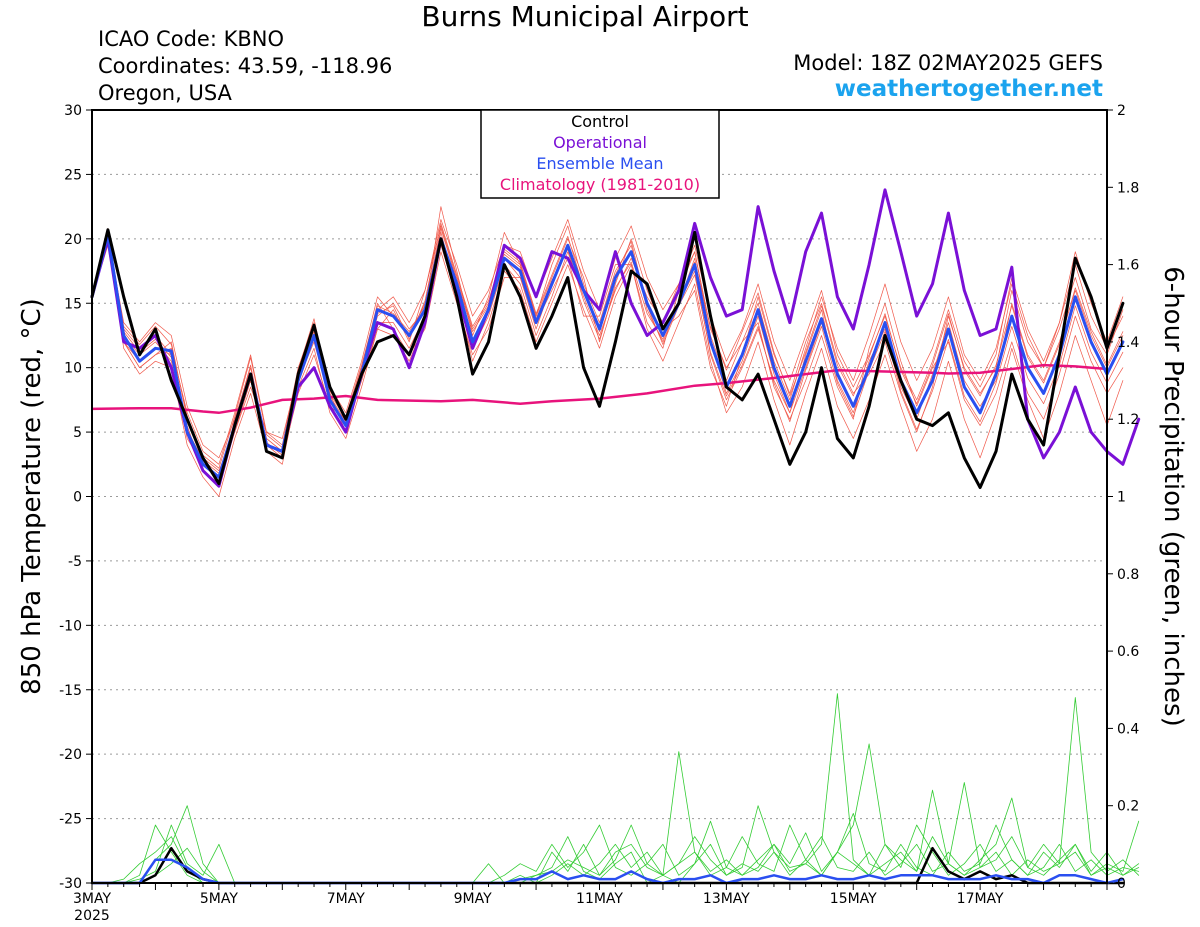  Describe the element at coordinates (599, 163) in the screenshot. I see `legend-entry: Ensemble Mean` at that location.